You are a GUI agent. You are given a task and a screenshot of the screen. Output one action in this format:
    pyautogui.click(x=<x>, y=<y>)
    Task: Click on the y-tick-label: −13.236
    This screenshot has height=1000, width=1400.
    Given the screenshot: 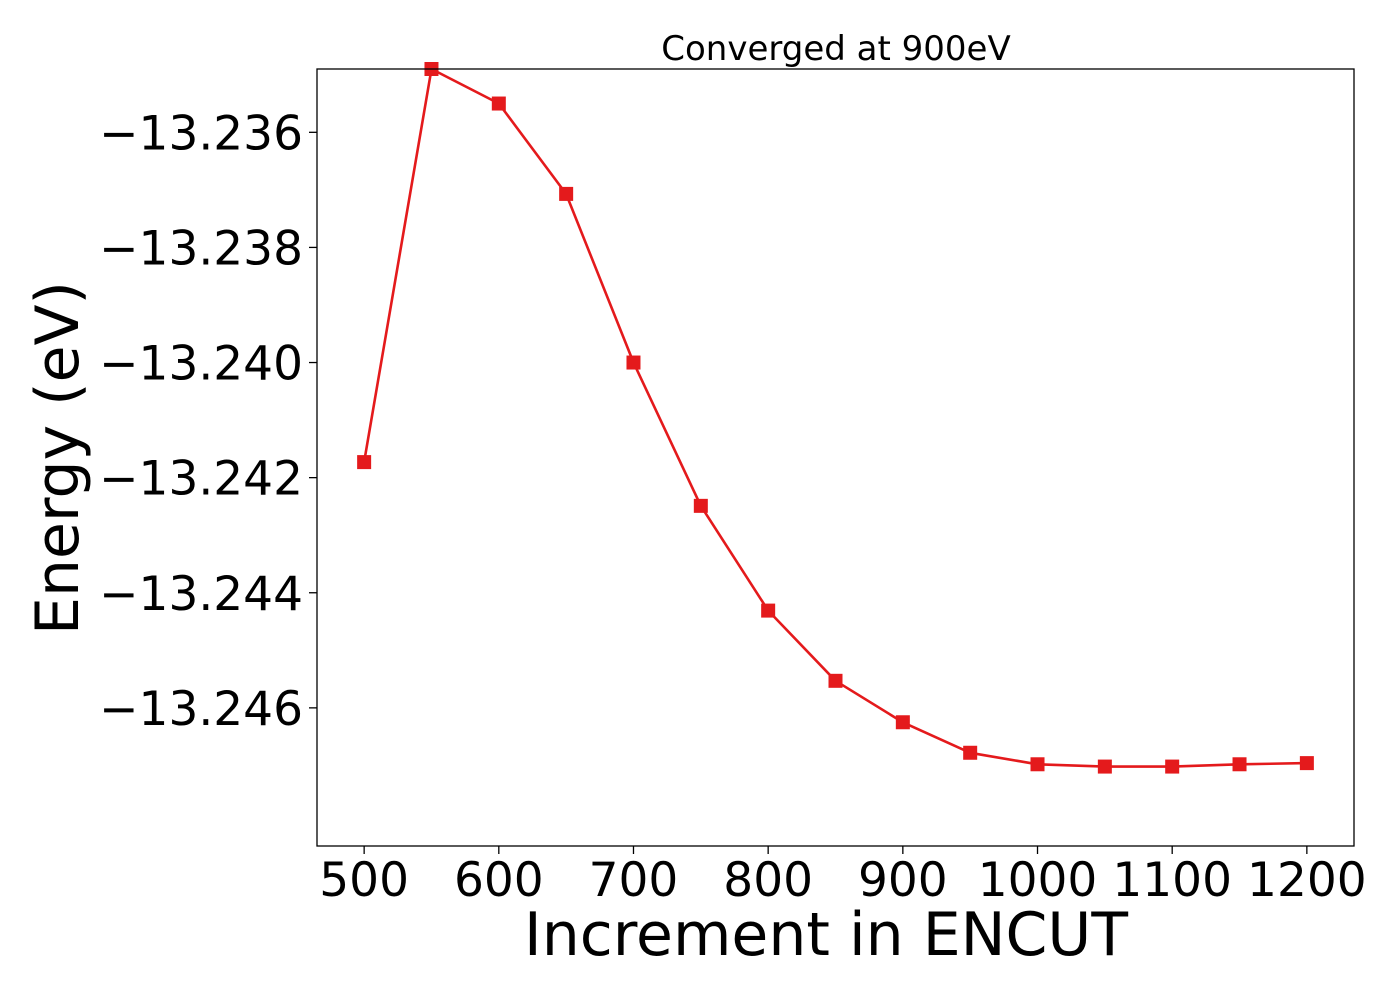 What is the action you would take?
    pyautogui.click(x=201, y=133)
    